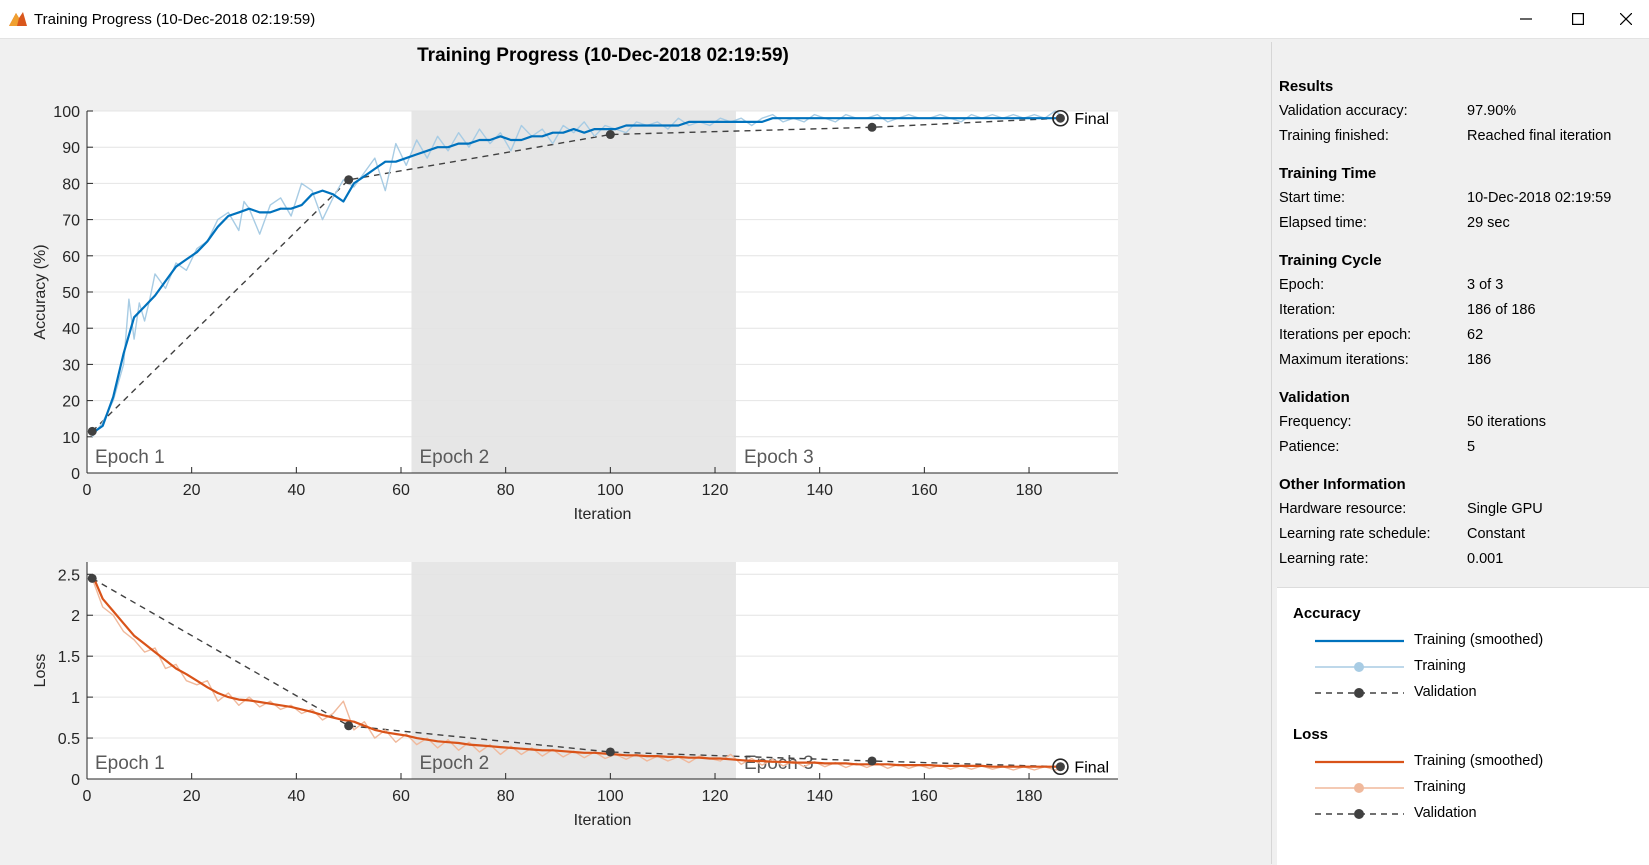 The width and height of the screenshot is (1649, 865). What do you see at coordinates (1327, 613) in the screenshot?
I see `legend-group-title: Accuracy` at bounding box center [1327, 613].